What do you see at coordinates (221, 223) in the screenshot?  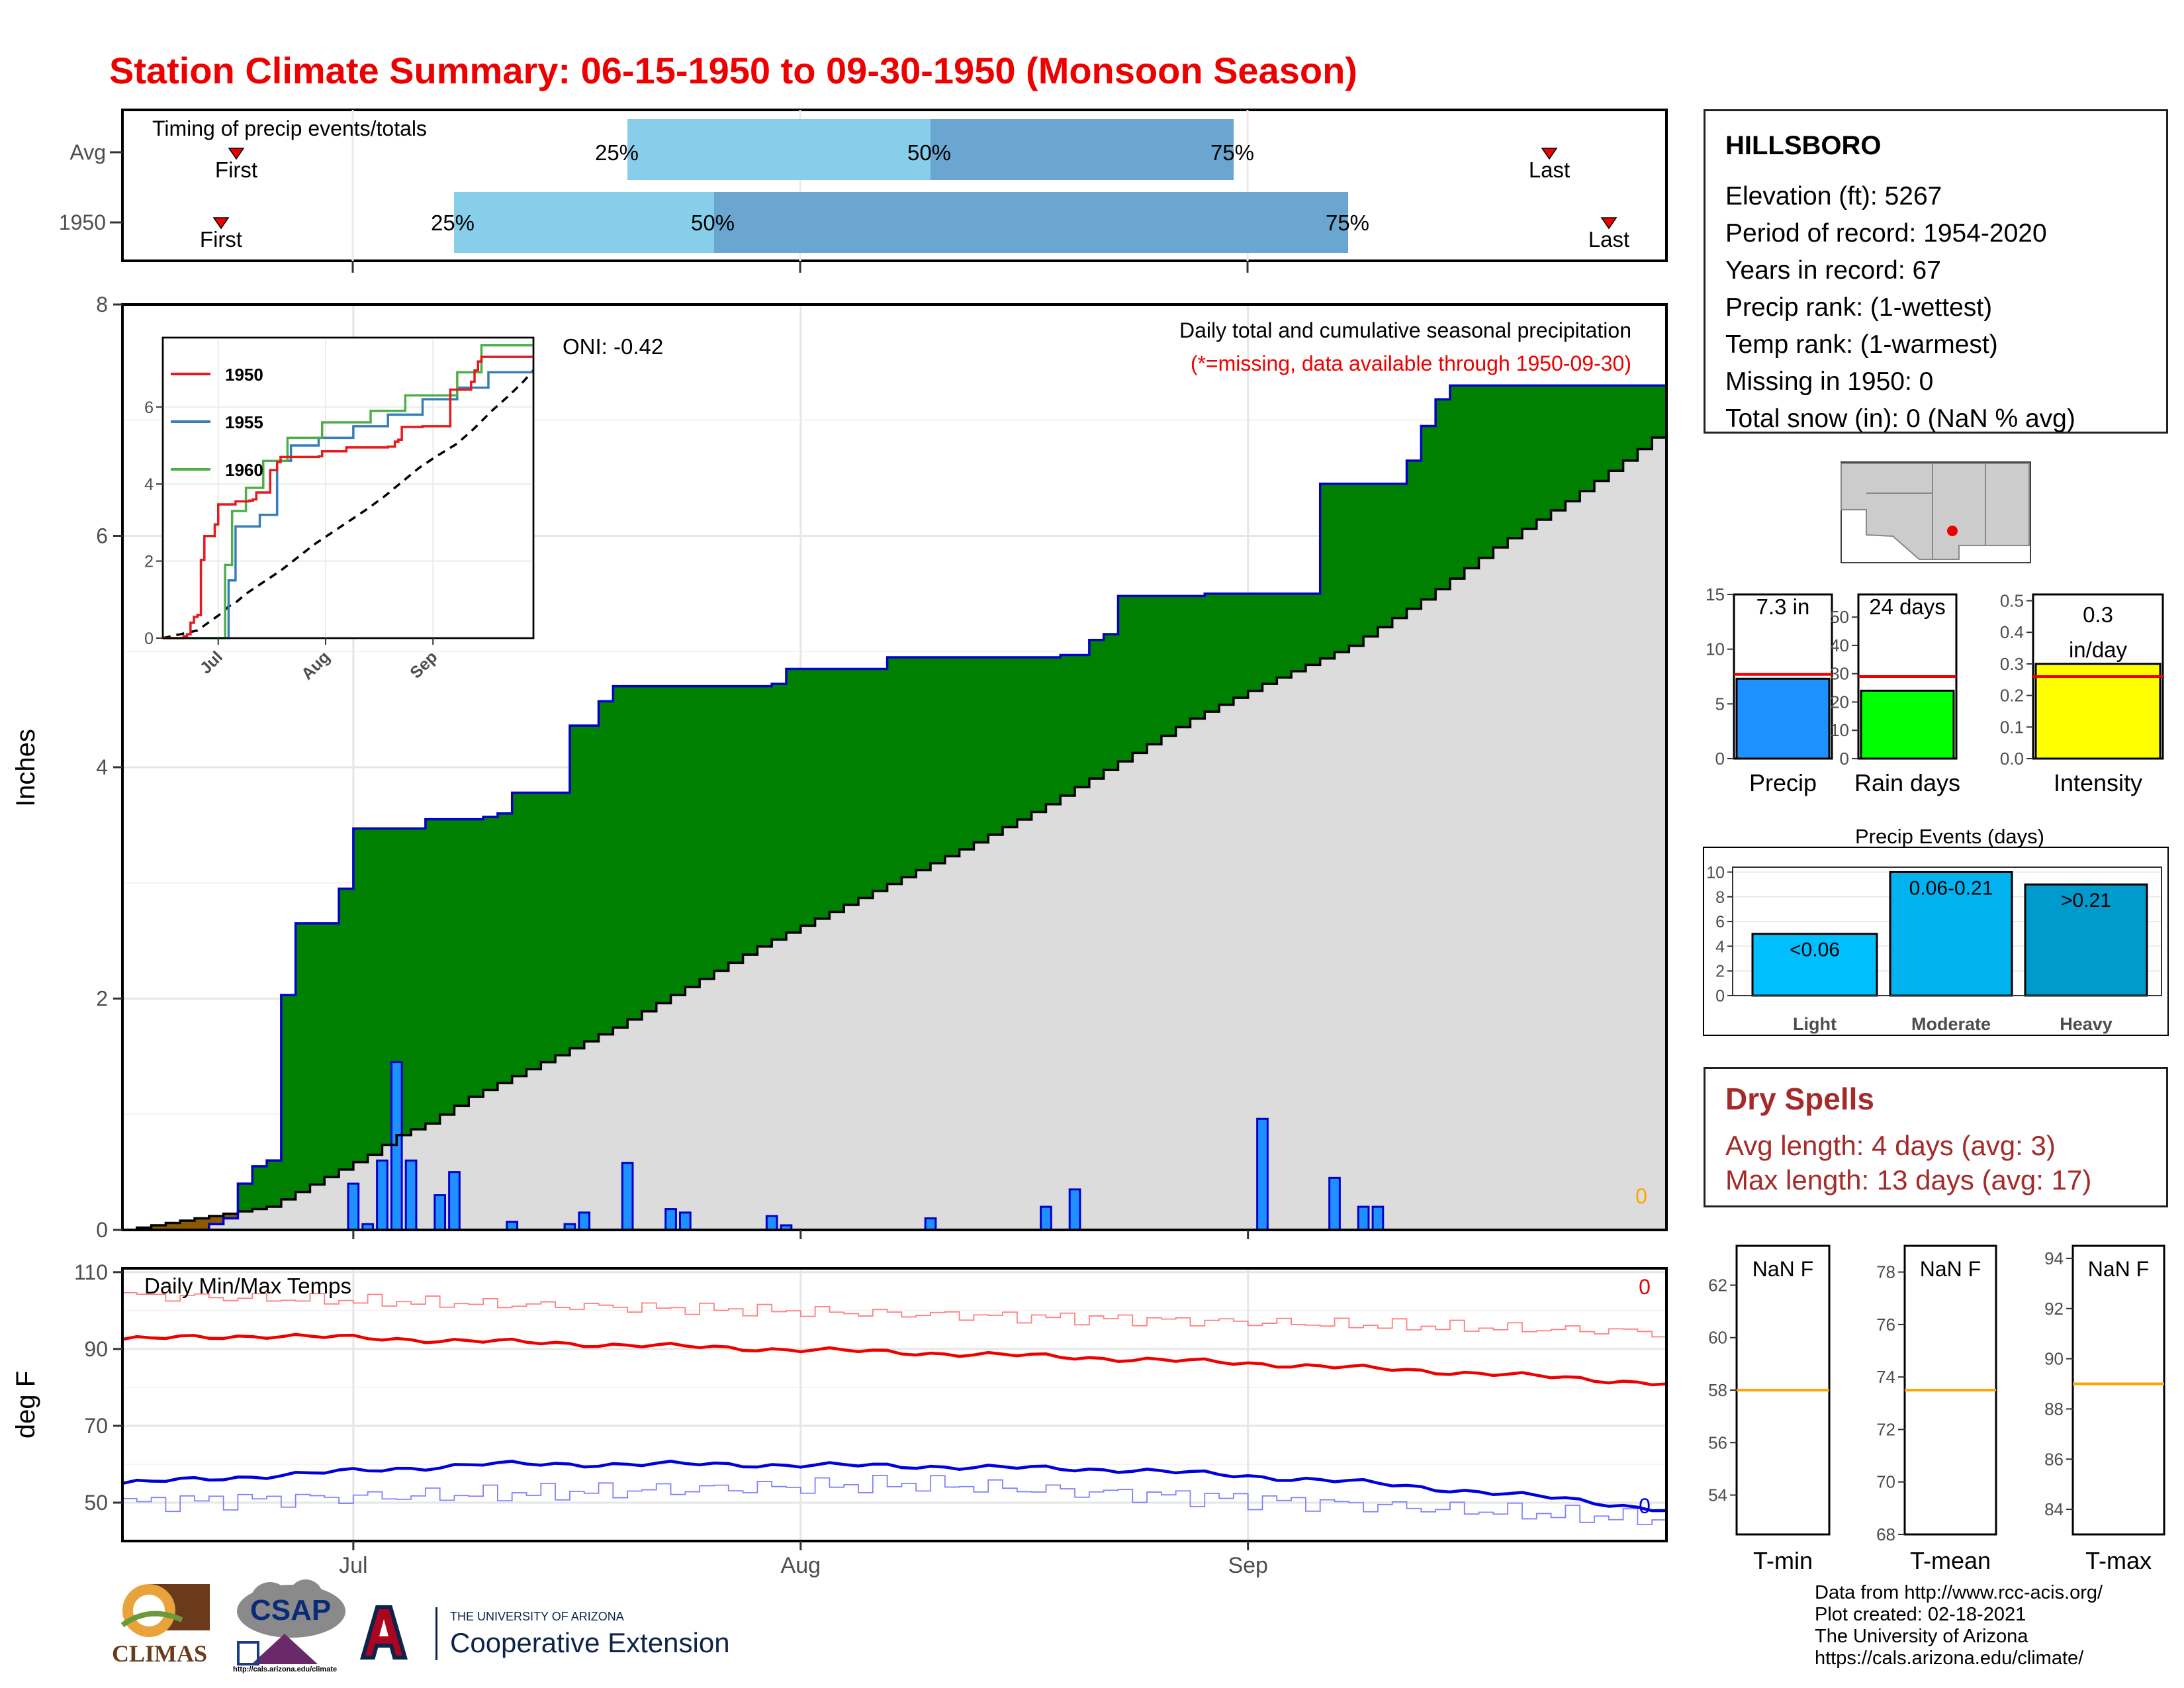 I see `y1950-first-marker` at bounding box center [221, 223].